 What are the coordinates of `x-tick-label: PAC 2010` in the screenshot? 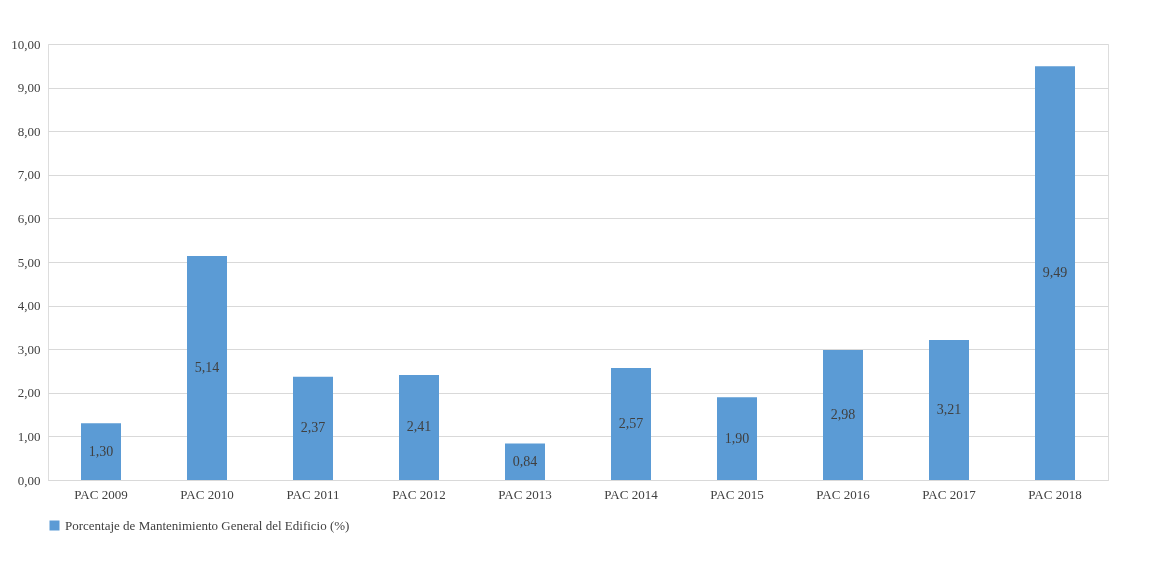 It's located at (207, 494).